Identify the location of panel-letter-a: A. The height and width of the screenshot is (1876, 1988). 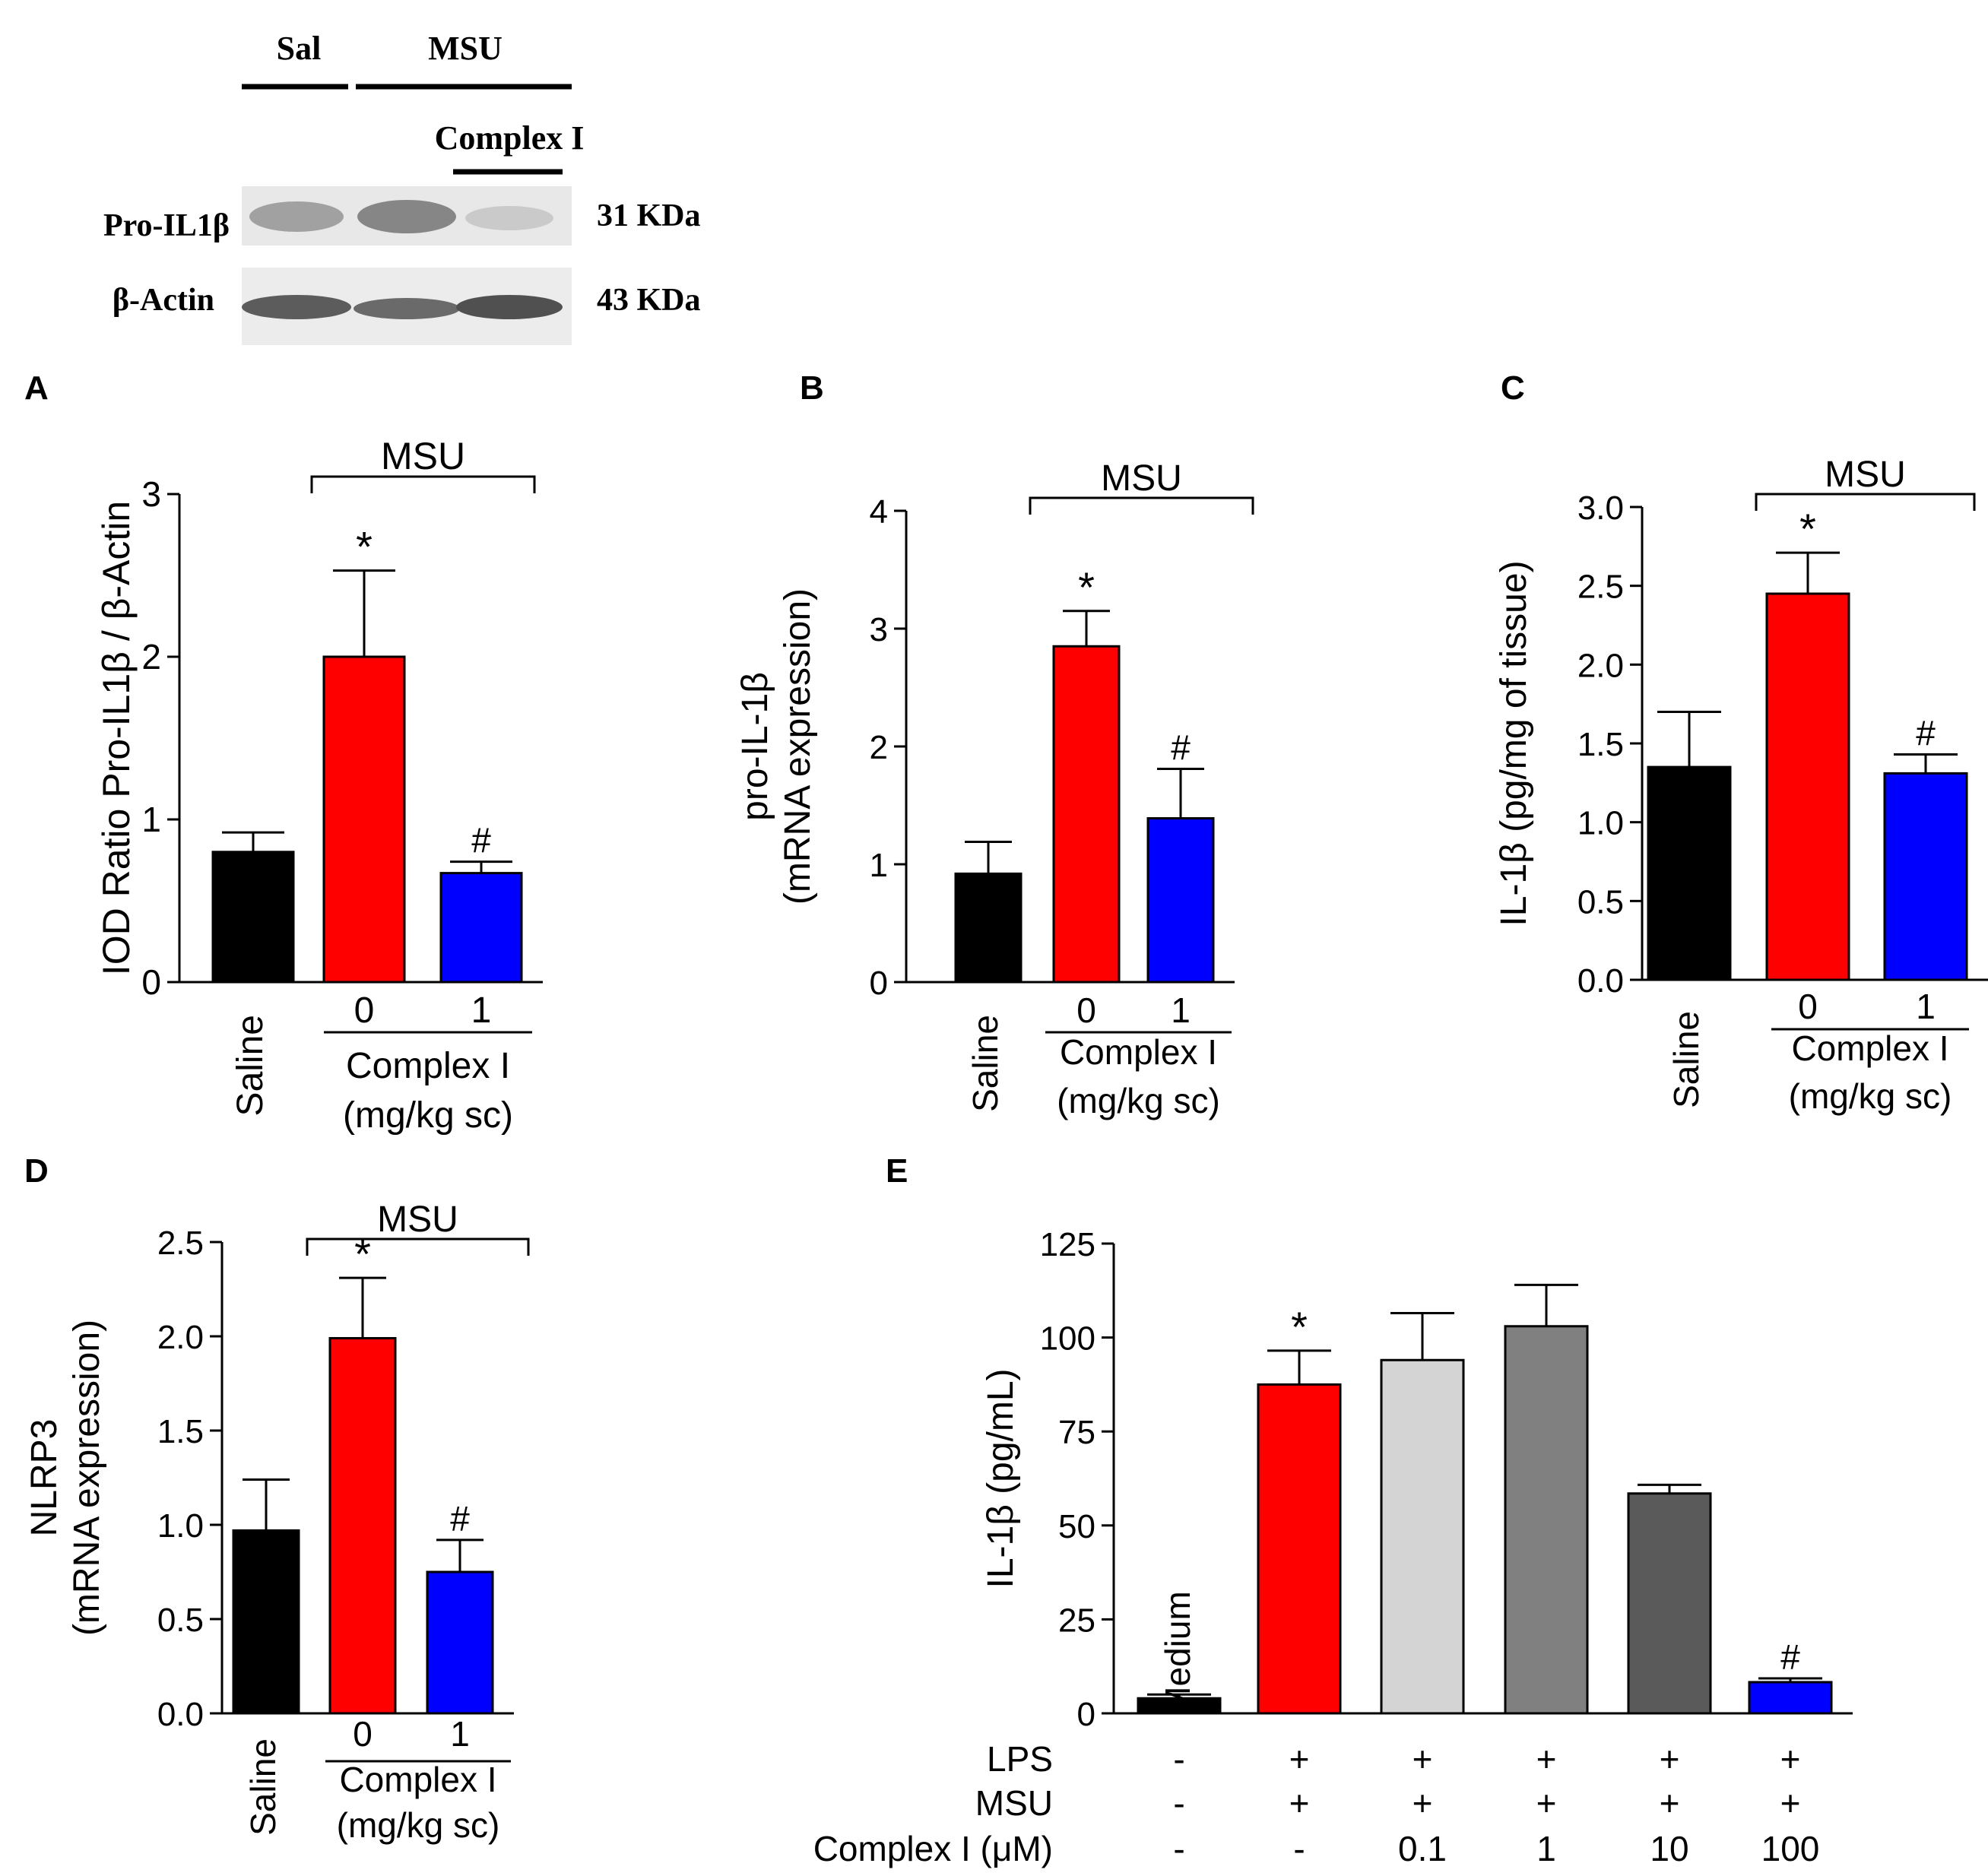
(36, 388).